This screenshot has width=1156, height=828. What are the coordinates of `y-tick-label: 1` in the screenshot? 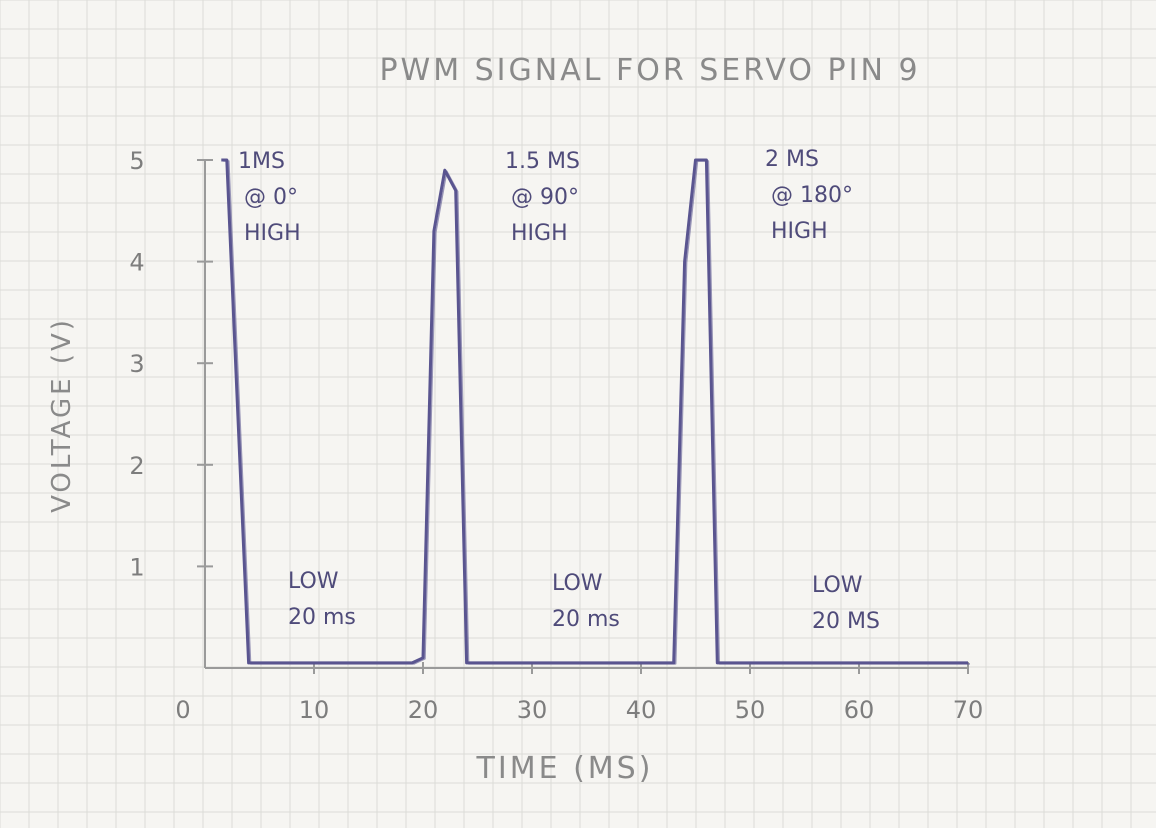 It's located at (136, 567).